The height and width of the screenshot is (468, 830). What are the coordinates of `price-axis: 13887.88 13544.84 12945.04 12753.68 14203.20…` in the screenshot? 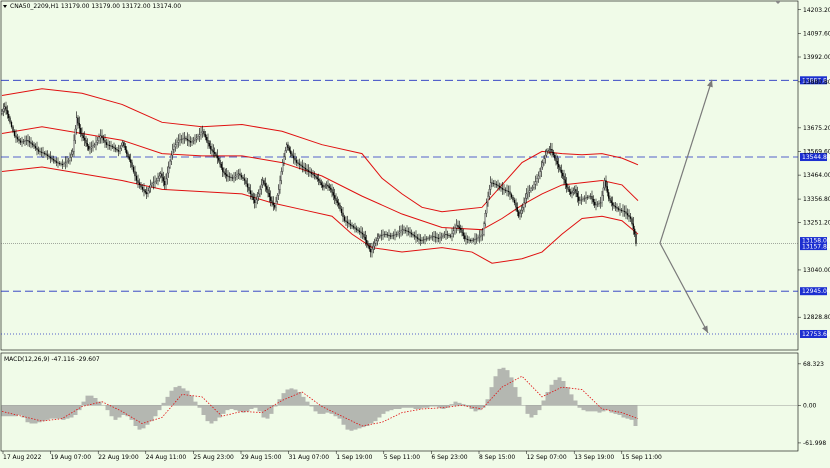 It's located at (814, 172).